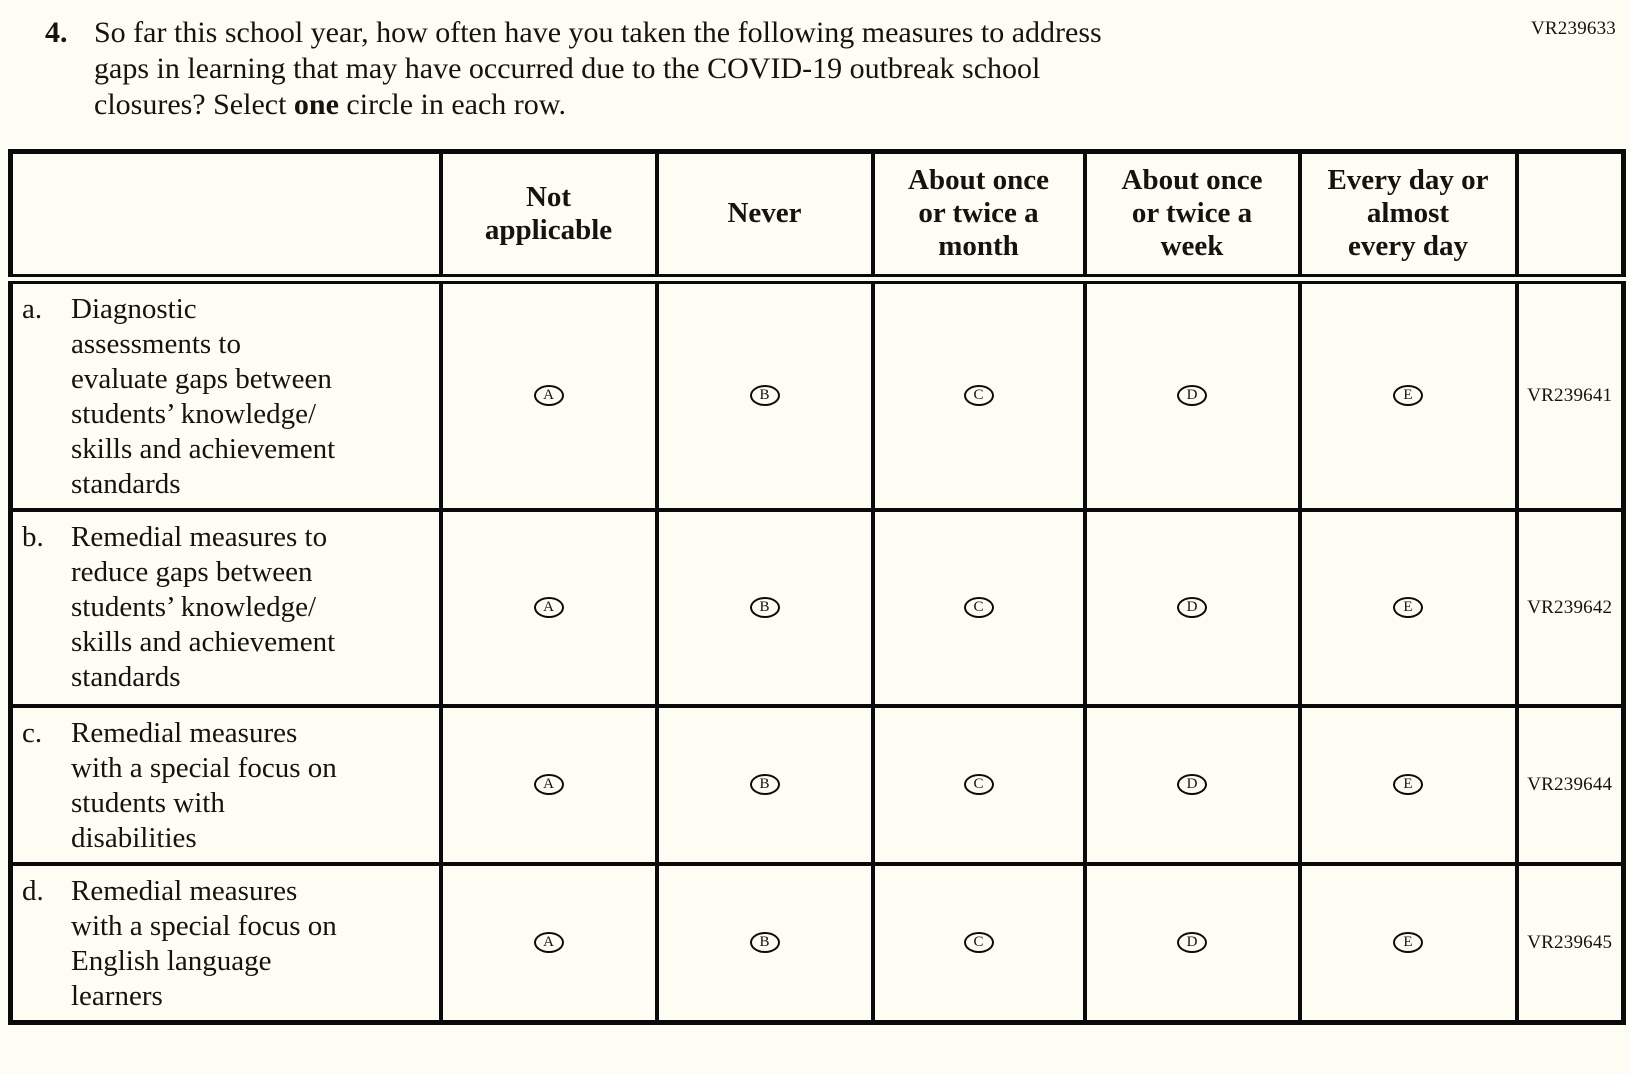 This screenshot has height=1074, width=1629. I want to click on row-d-cell-once-twice-week: D, so click(1192, 942).